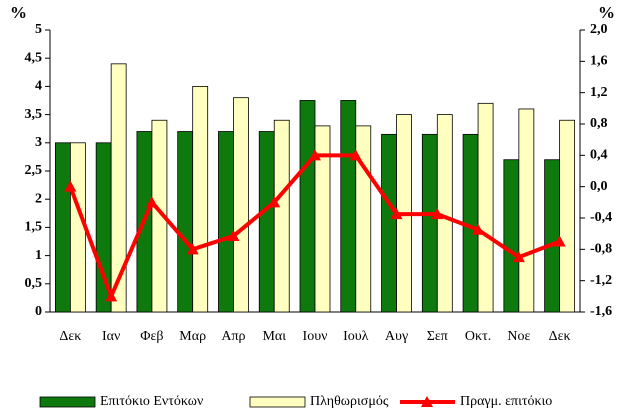 This screenshot has height=412, width=629. What do you see at coordinates (38, 86) in the screenshot?
I see `y-tick-label: 4` at bounding box center [38, 86].